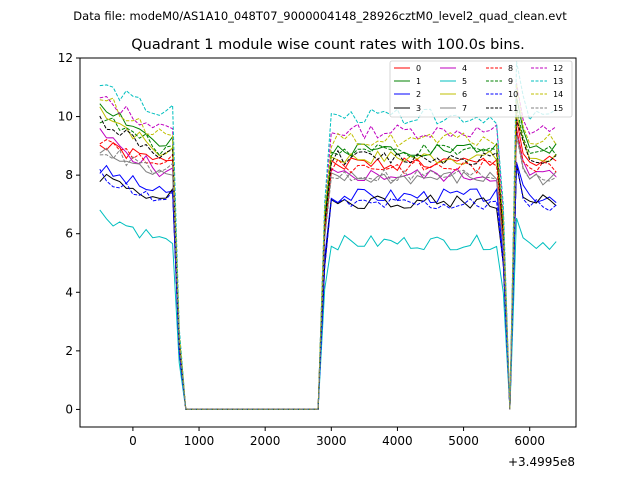 The height and width of the screenshot is (480, 640). Describe the element at coordinates (558, 108) in the screenshot. I see `legend-label-15: 15` at that location.